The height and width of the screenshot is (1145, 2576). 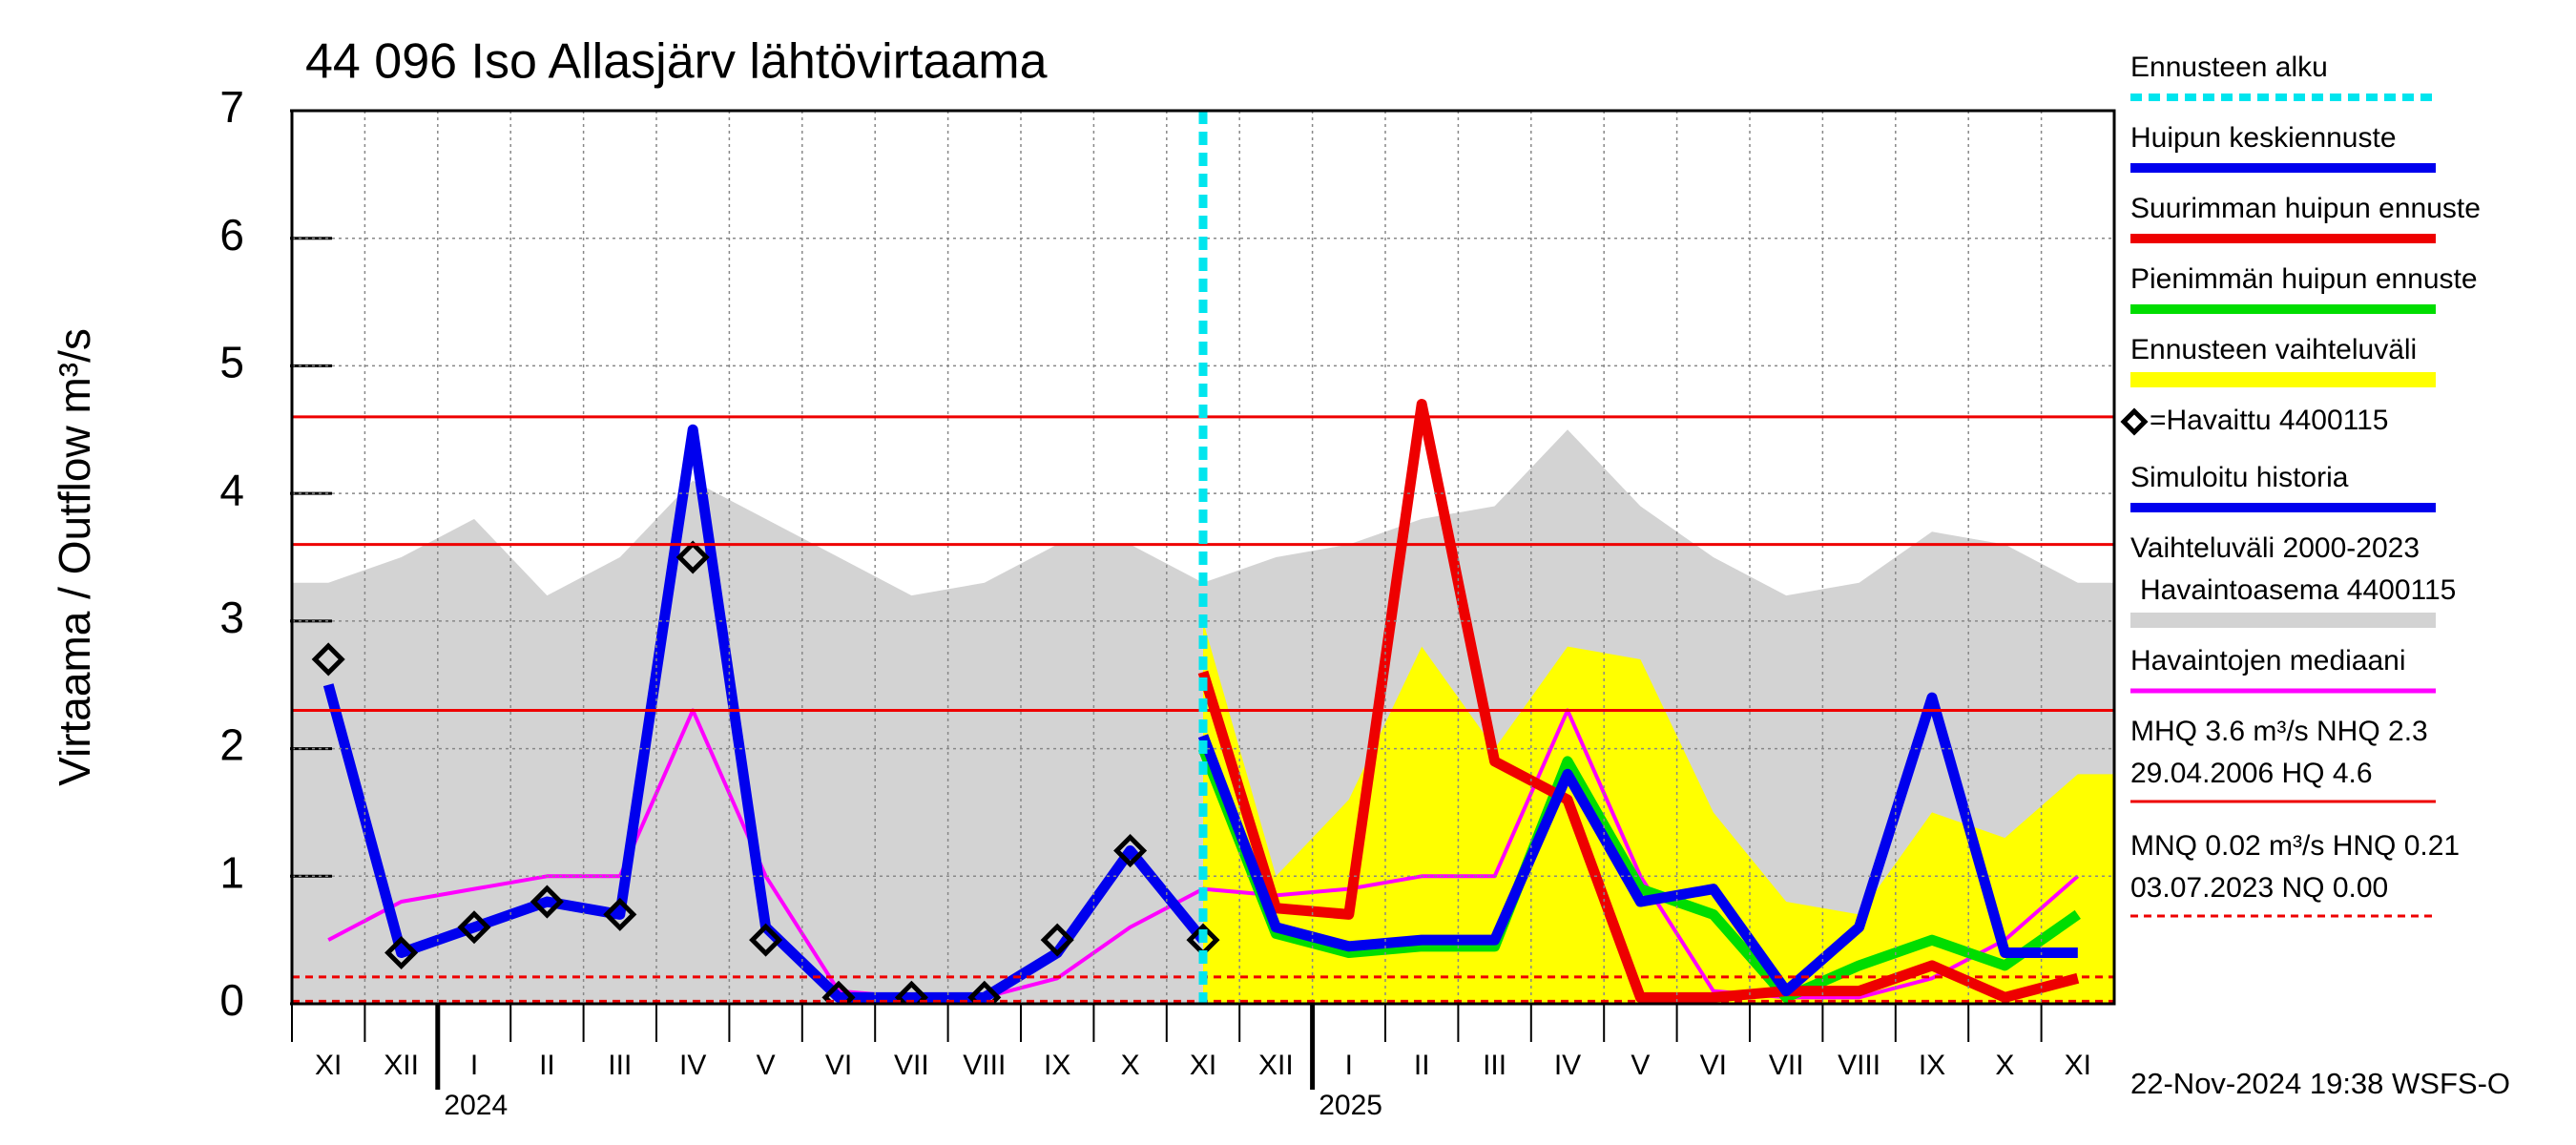 I want to click on y-tick-label: 6, so click(x=231, y=235).